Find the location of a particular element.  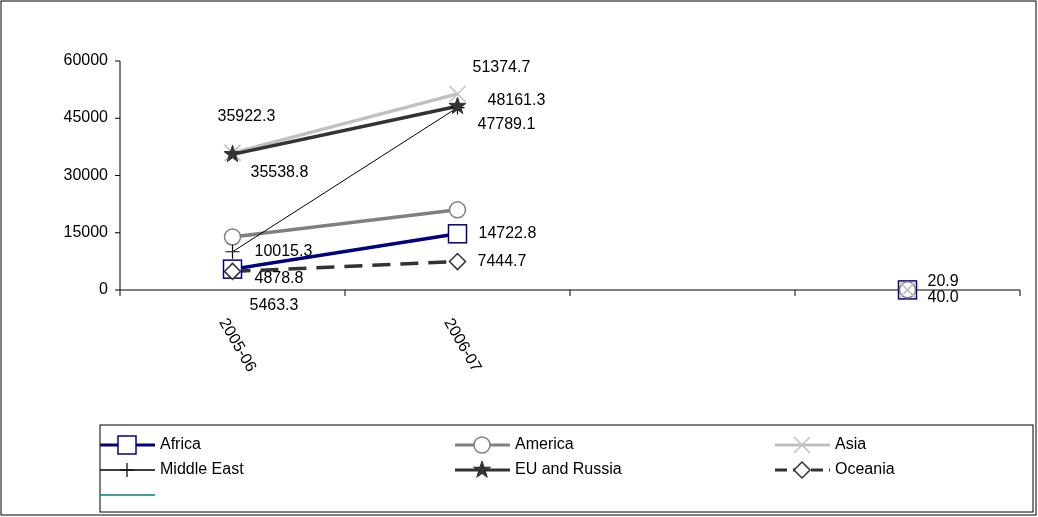

legend-label: America is located at coordinates (544, 444).